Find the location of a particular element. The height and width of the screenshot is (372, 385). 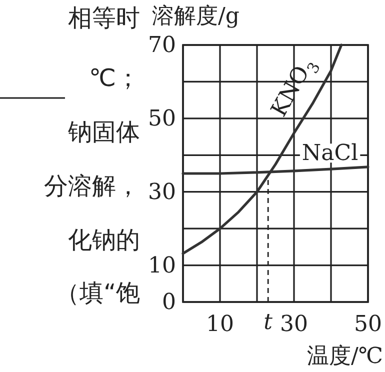

y-tick-label: 0 is located at coordinates (169, 302).